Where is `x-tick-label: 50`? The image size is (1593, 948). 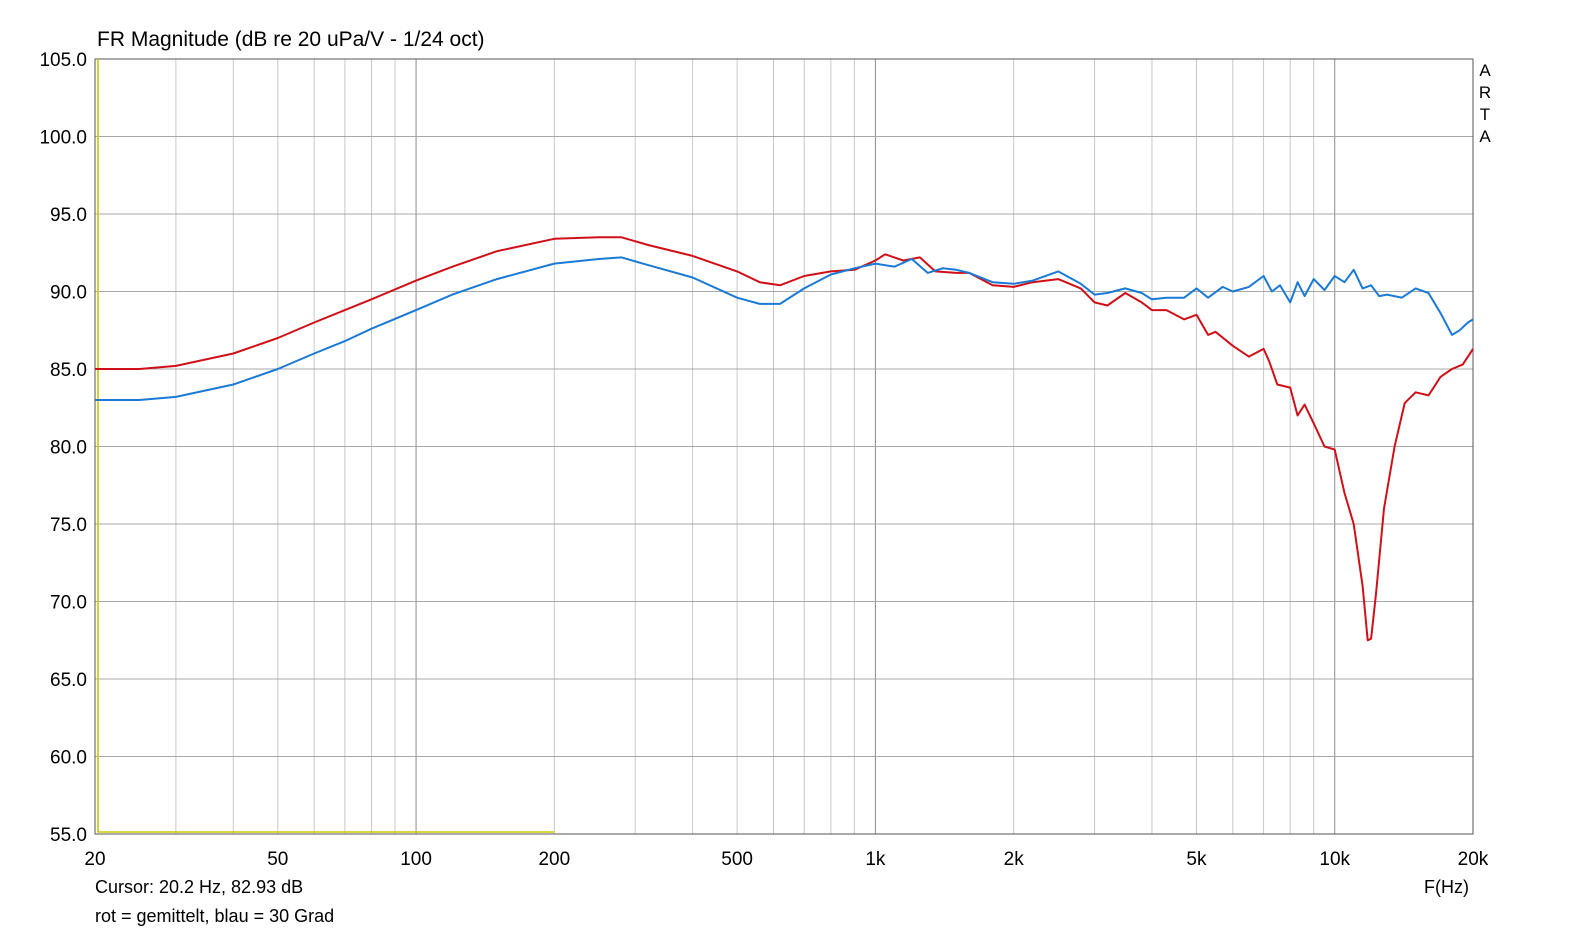
x-tick-label: 50 is located at coordinates (277, 859).